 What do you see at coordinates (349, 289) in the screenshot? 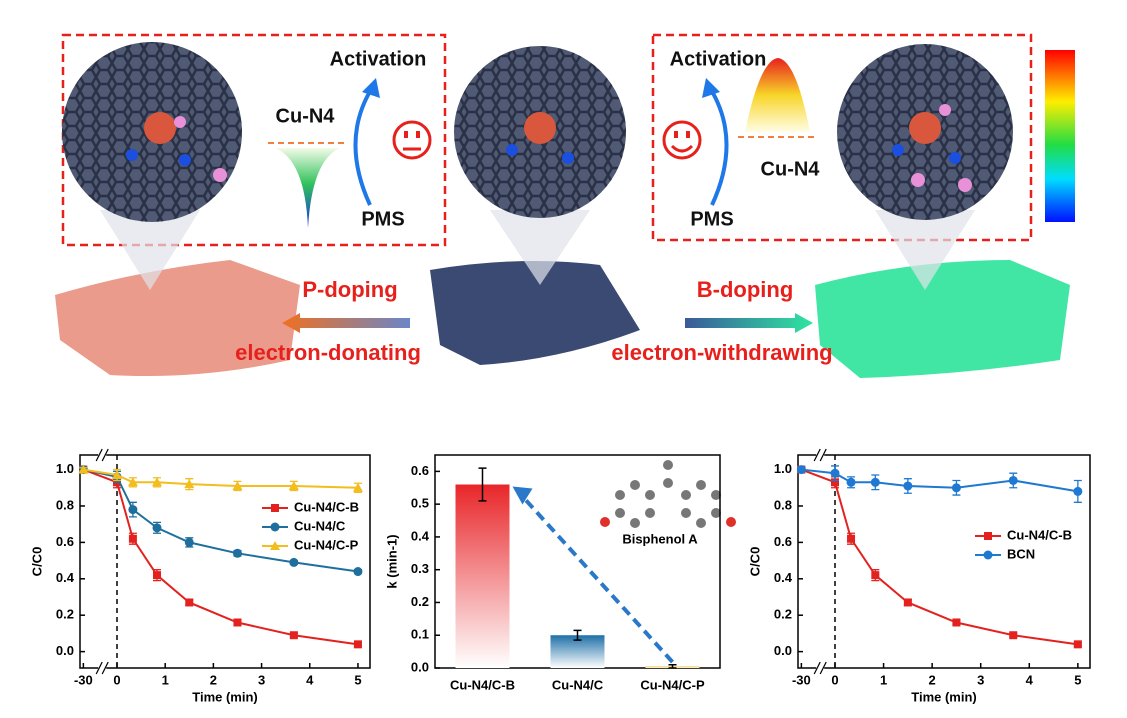
I see `label: P-doping` at bounding box center [349, 289].